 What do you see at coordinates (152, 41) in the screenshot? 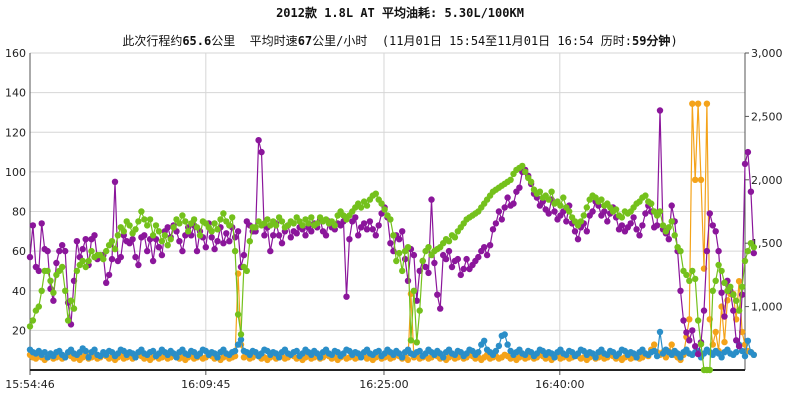
I see `subtitle-prefix: 此次行程约` at bounding box center [152, 41].